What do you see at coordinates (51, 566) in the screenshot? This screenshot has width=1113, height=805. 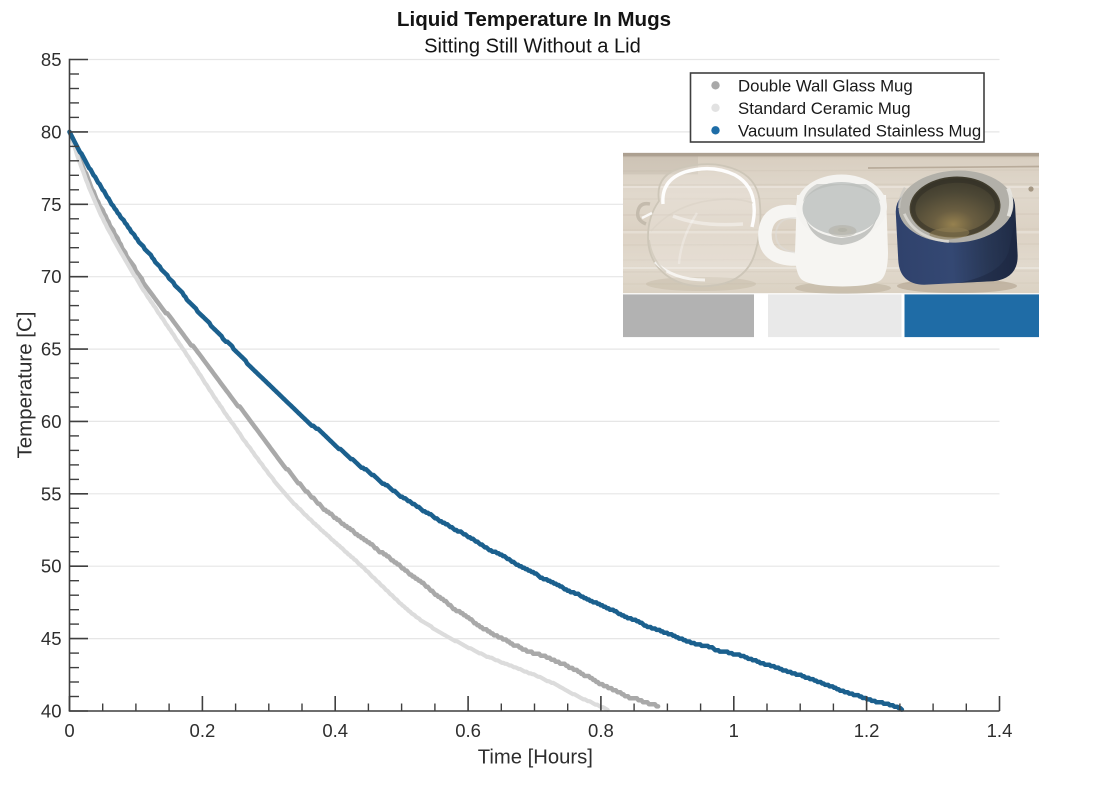 I see `svg-text: 50` at bounding box center [51, 566].